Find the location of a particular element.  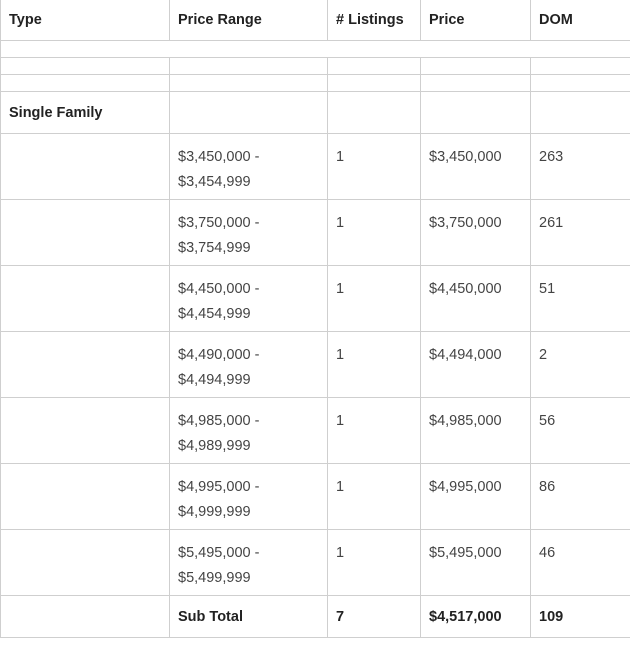

table-row: $5,495,000 - $5,499,999 1 $5,495,000 46 is located at coordinates (315, 562).